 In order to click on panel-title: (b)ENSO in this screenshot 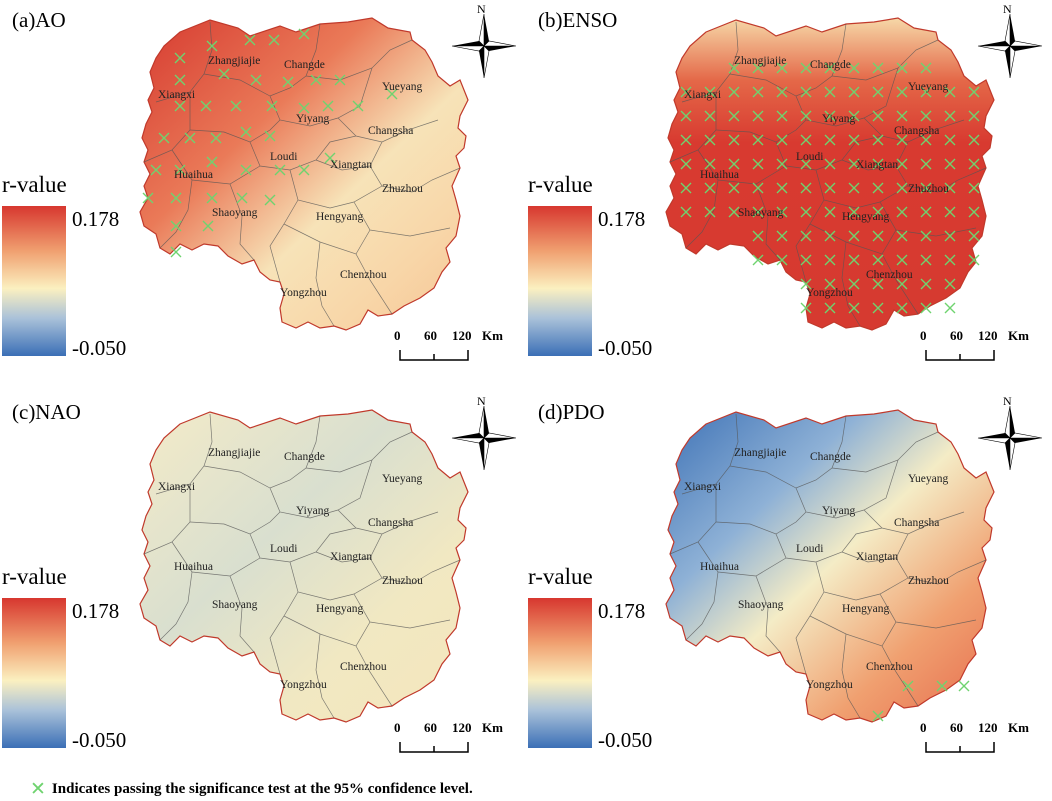, I will do `click(578, 20)`.